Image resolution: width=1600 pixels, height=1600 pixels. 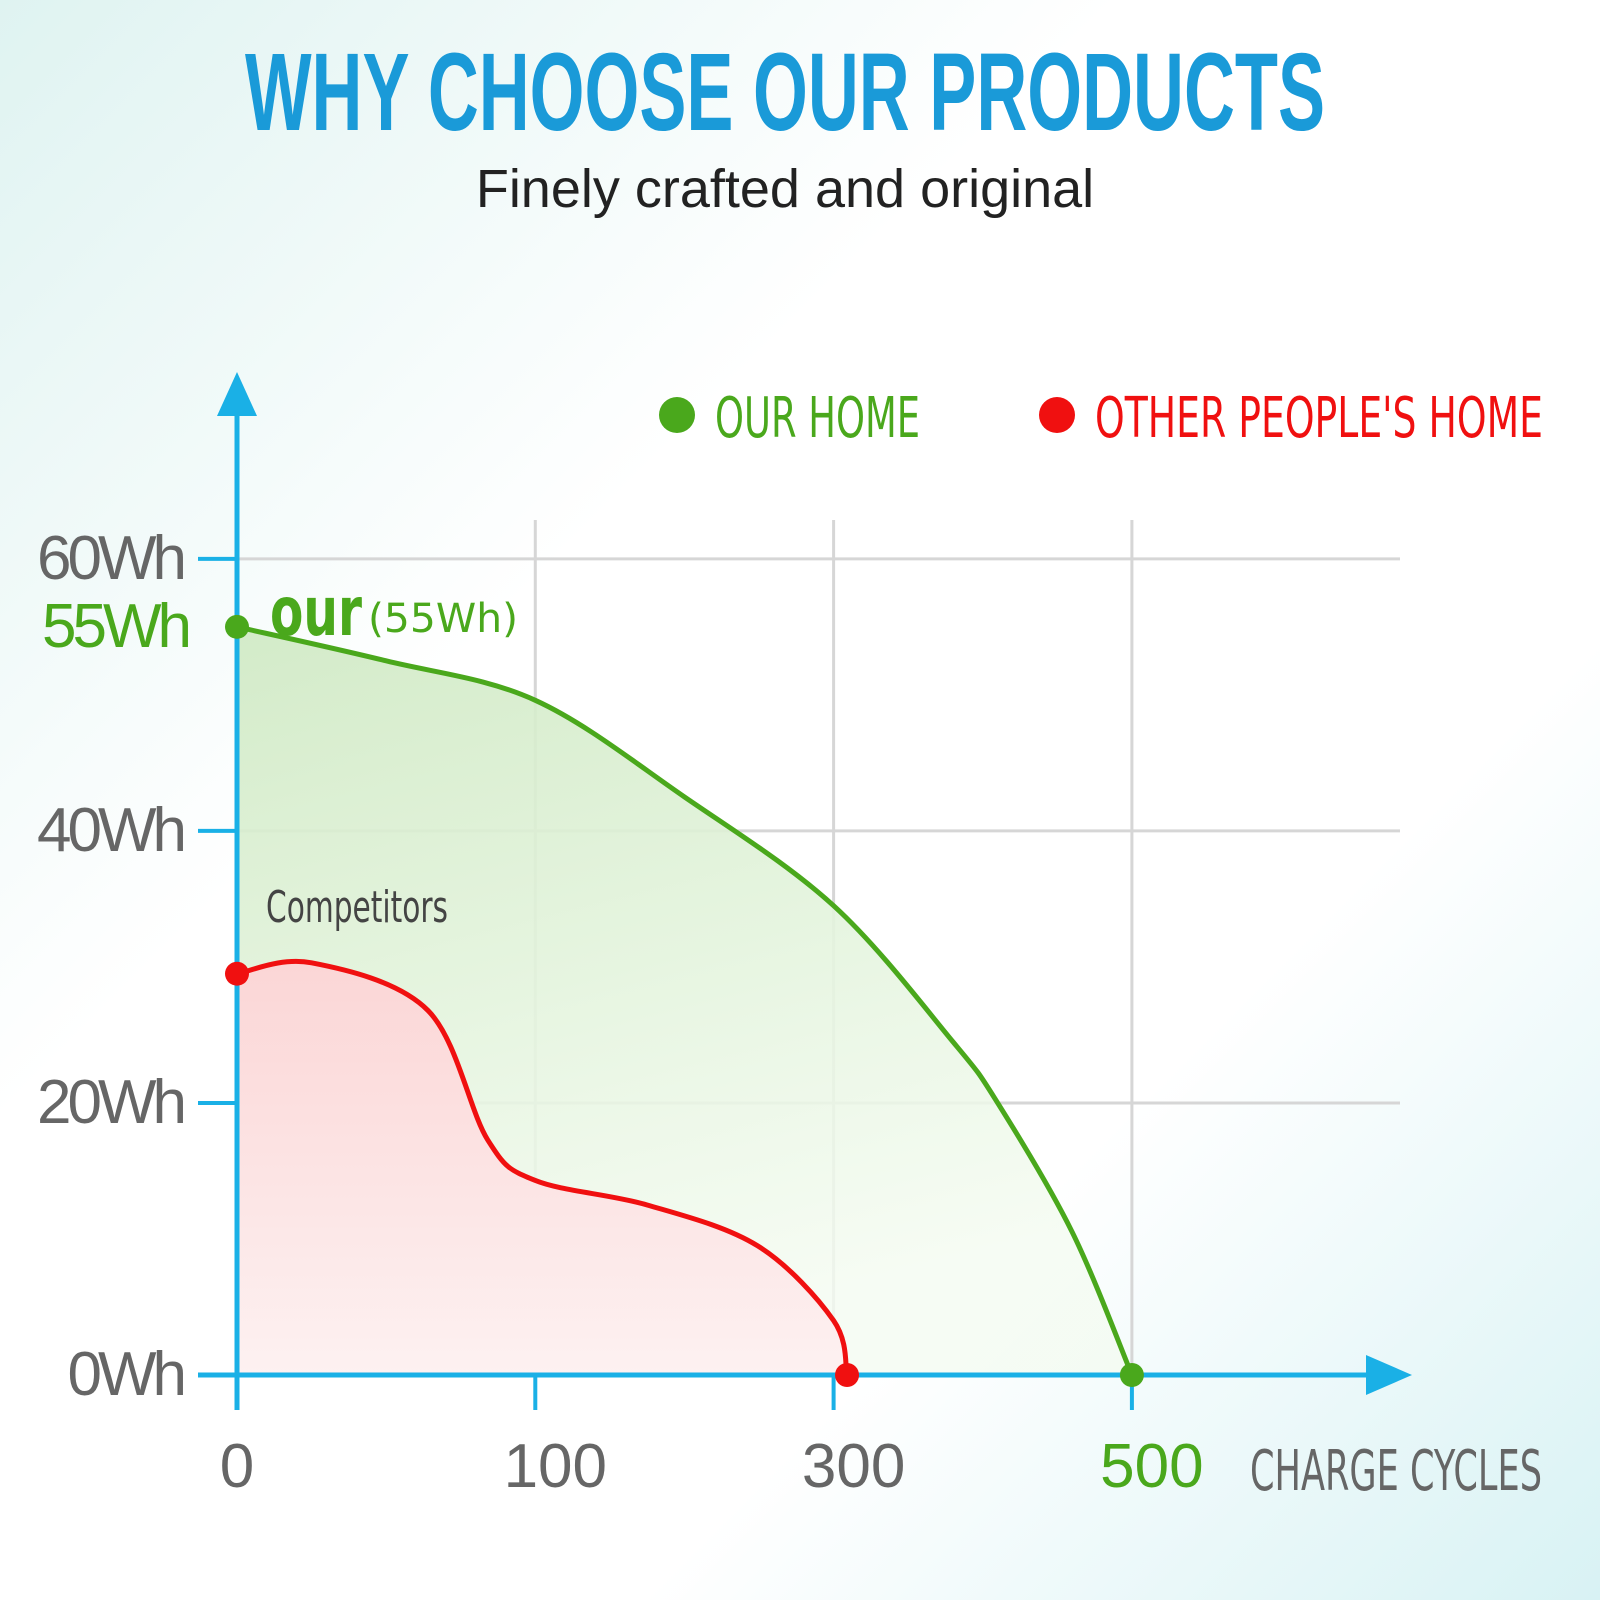 What do you see at coordinates (237, 394) in the screenshot?
I see `y-axis-arrow` at bounding box center [237, 394].